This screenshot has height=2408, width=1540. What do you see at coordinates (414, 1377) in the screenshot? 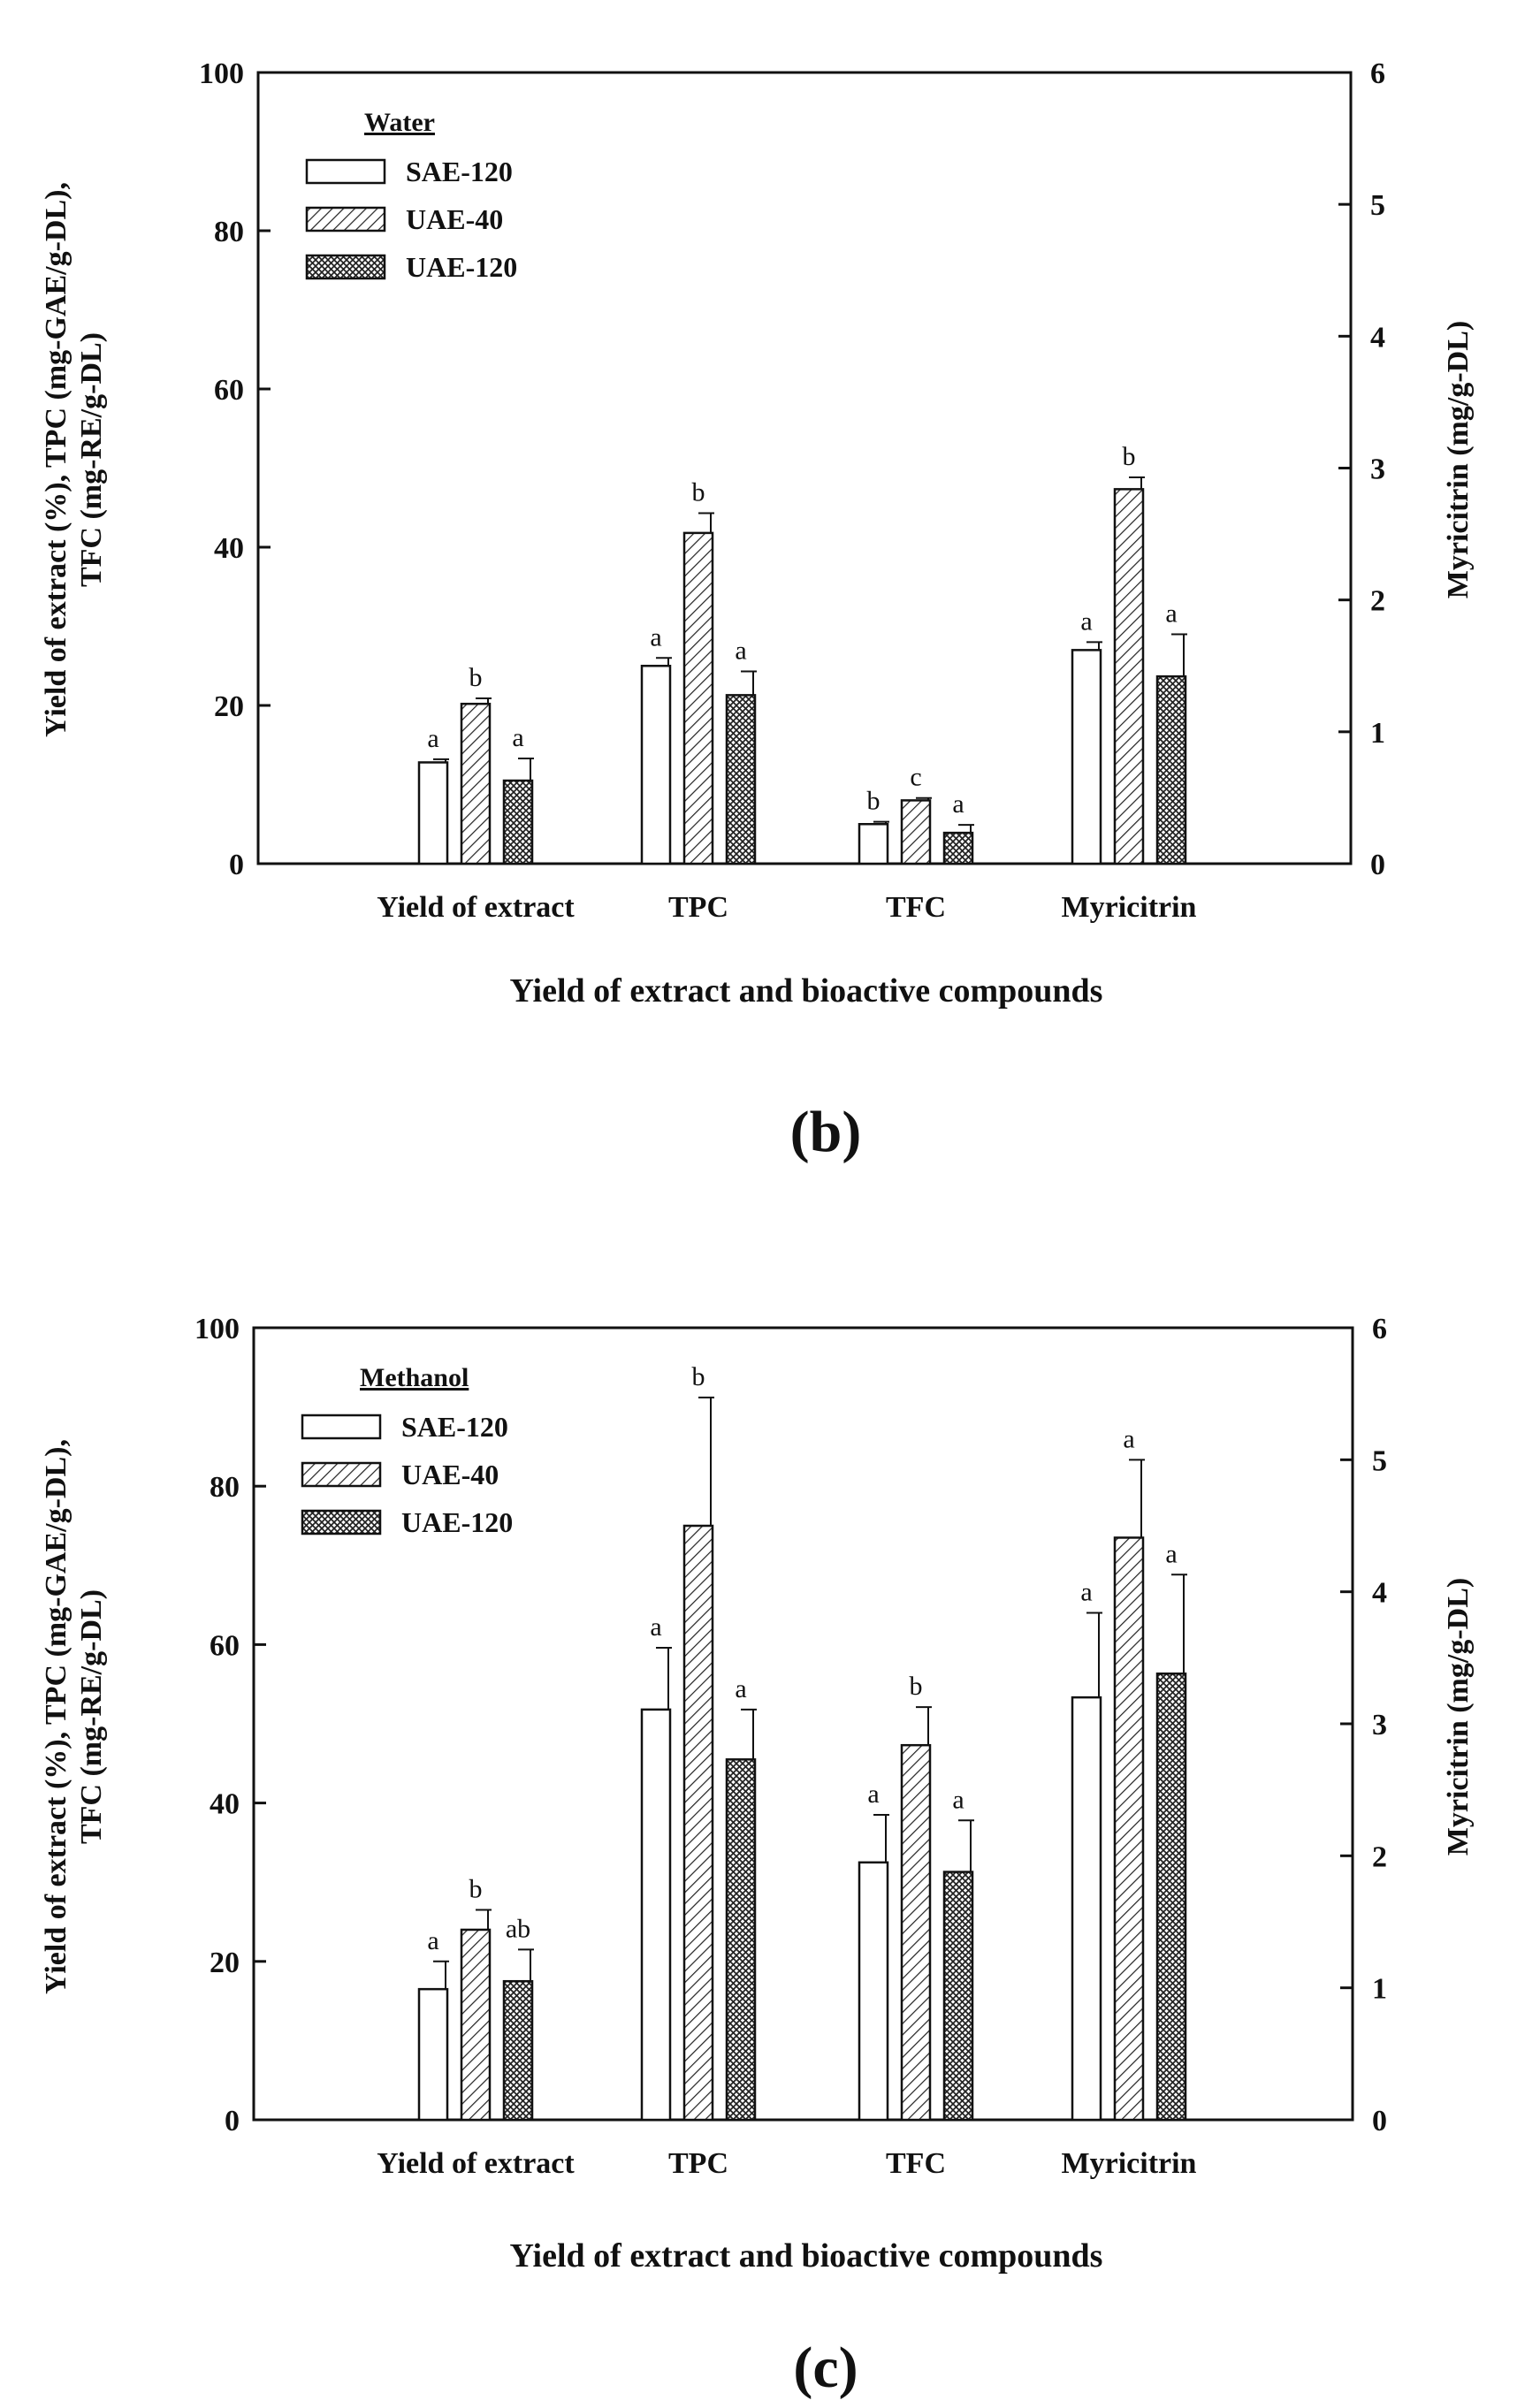
I see `legend-title: Methanol` at bounding box center [414, 1377].